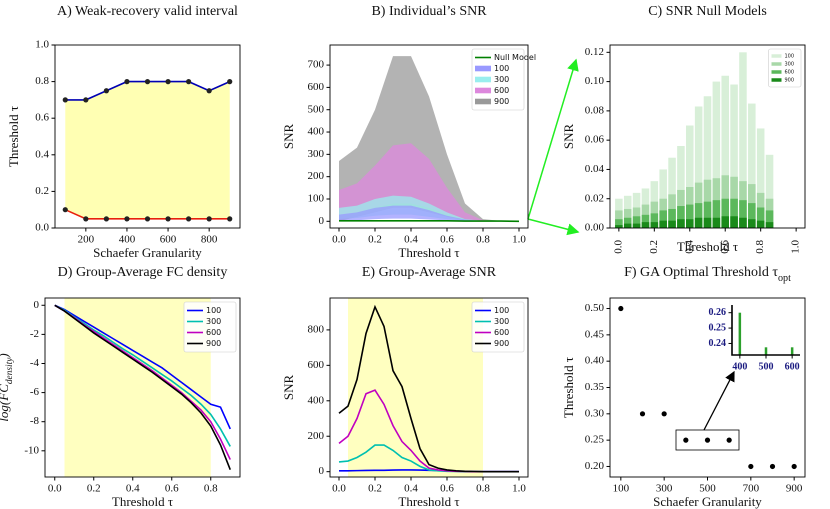 The height and width of the screenshot is (509, 830). Describe the element at coordinates (209, 240) in the screenshot. I see `x-tick-label: 800` at that location.